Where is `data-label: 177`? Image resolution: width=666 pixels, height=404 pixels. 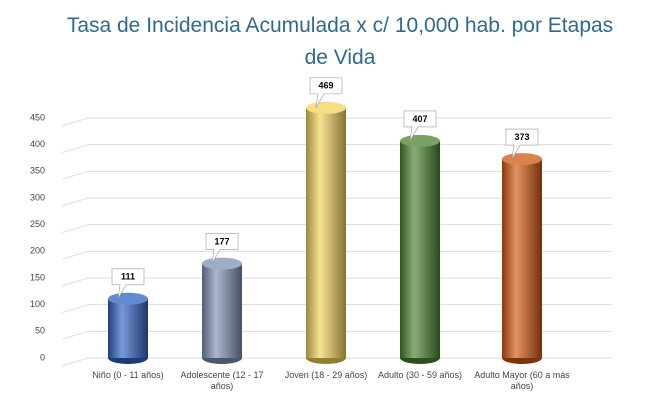
data-label: 177 is located at coordinates (221, 241).